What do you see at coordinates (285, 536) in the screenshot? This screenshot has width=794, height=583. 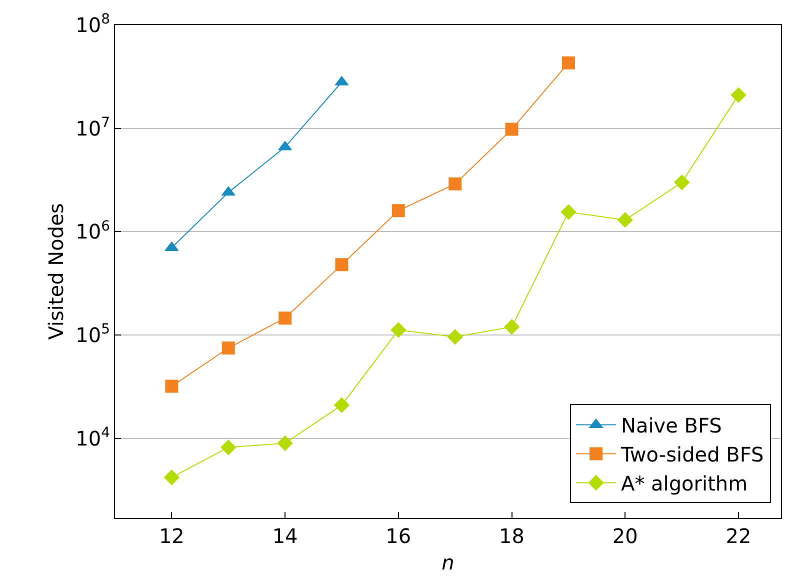 I see `x-tick-label: 14` at bounding box center [285, 536].